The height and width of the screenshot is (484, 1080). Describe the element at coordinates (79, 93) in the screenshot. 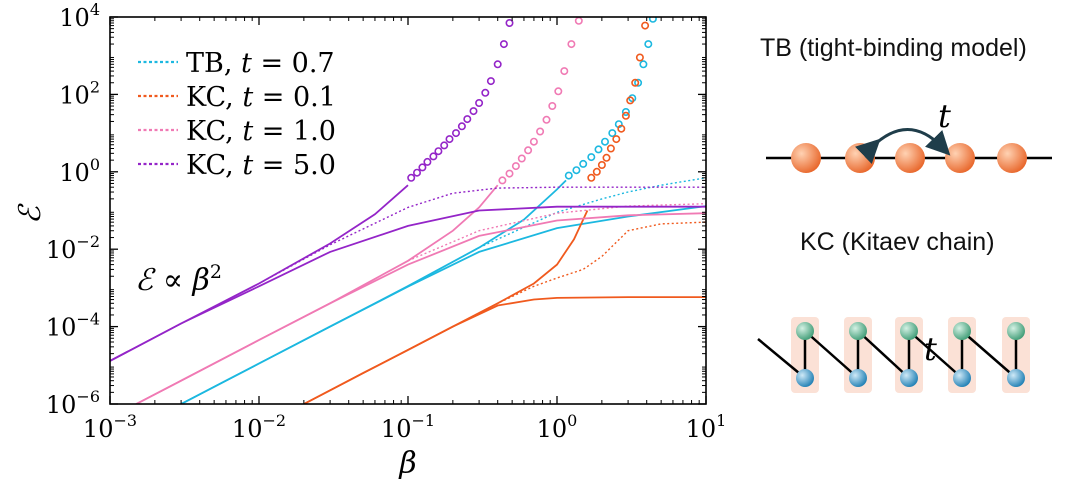

I see `y-tick-label: 10²` at that location.